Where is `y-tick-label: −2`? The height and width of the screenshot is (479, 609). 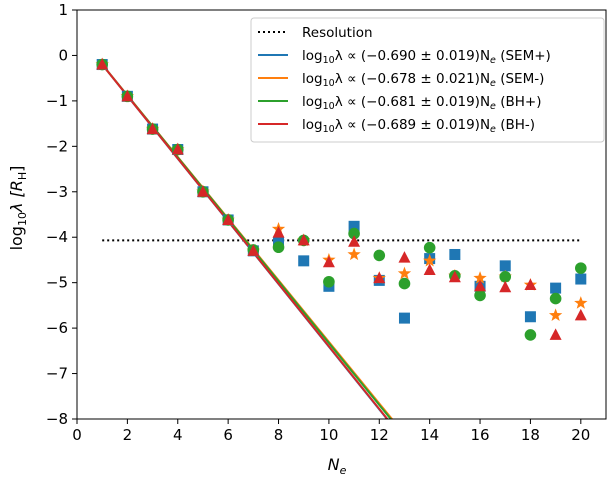 y-tick-label: −2 is located at coordinates (57, 146).